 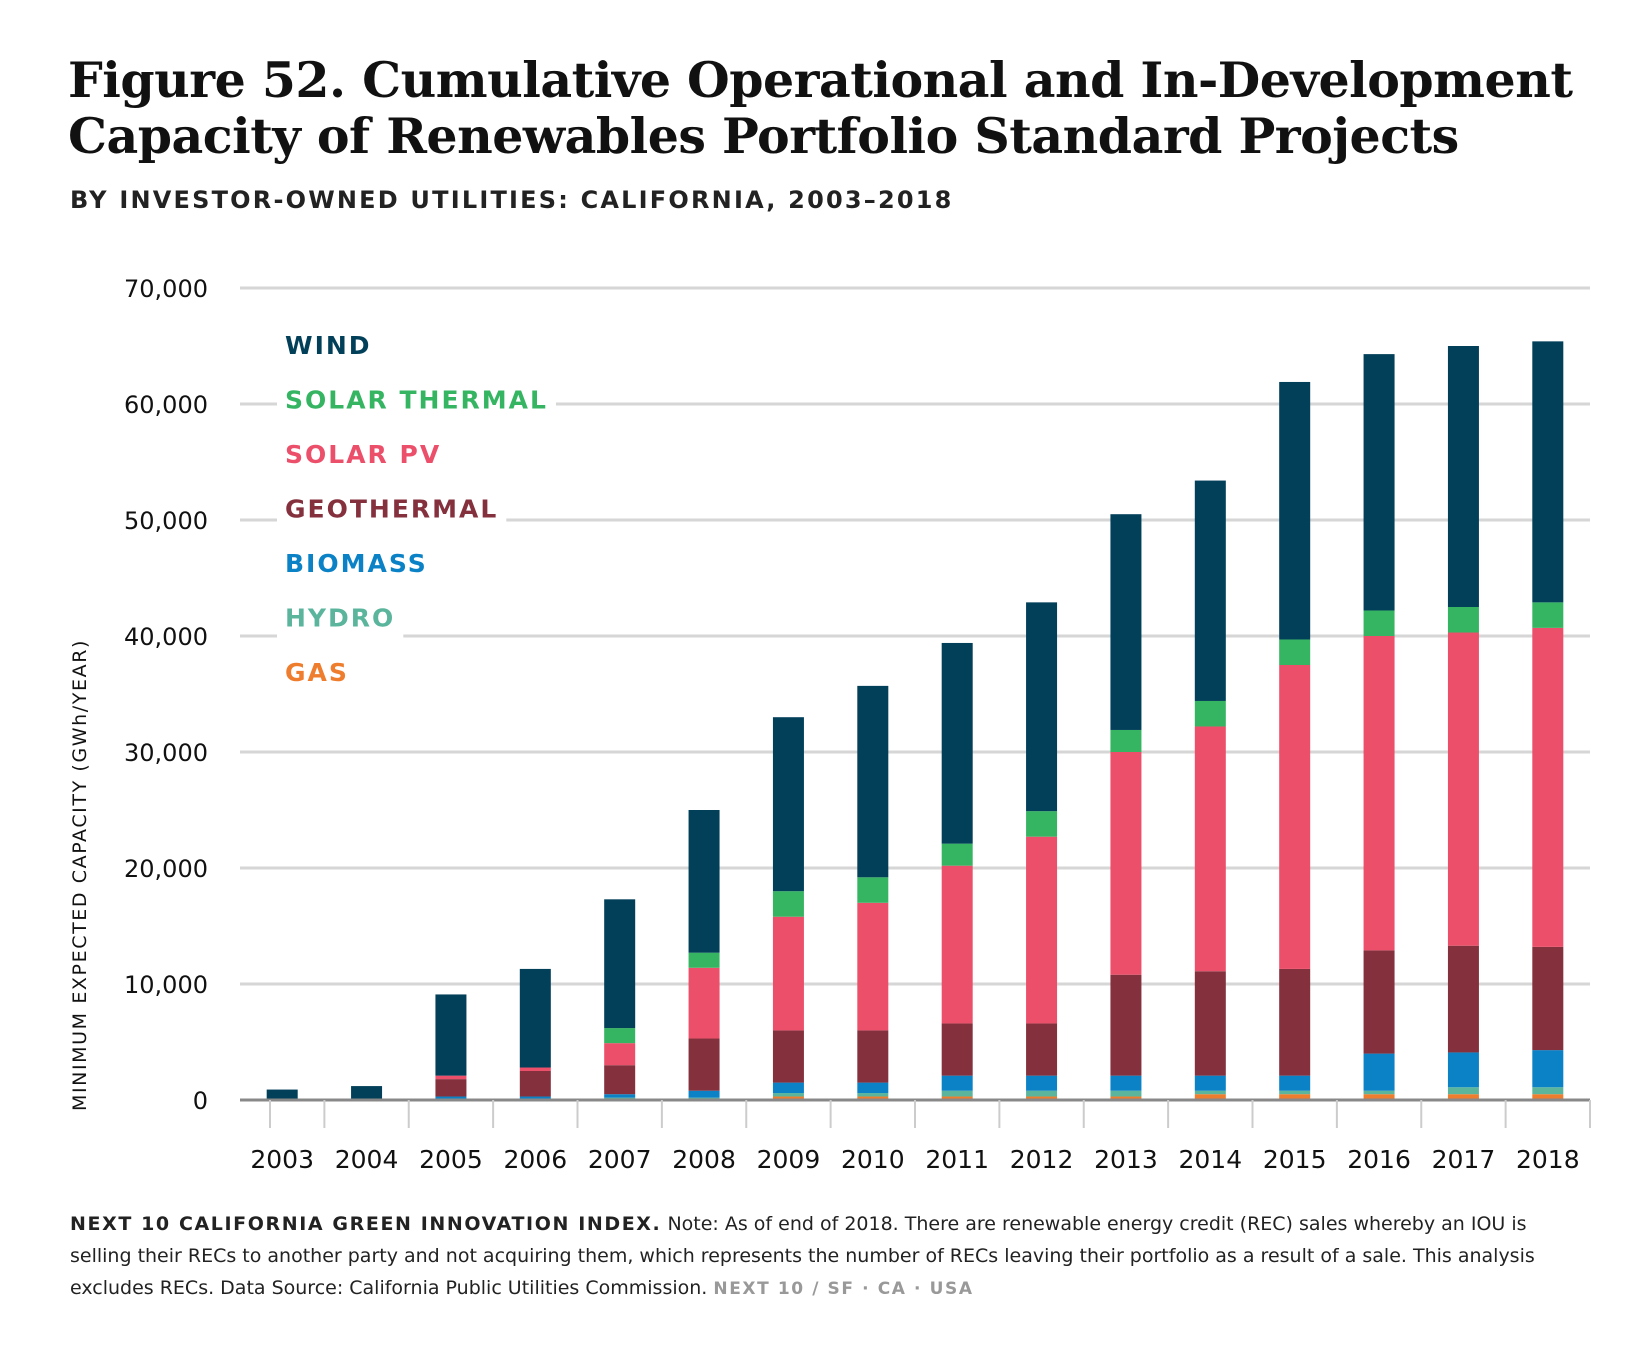 What do you see at coordinates (957, 944) in the screenshot?
I see `bar-segment-solar-pv-2011` at bounding box center [957, 944].